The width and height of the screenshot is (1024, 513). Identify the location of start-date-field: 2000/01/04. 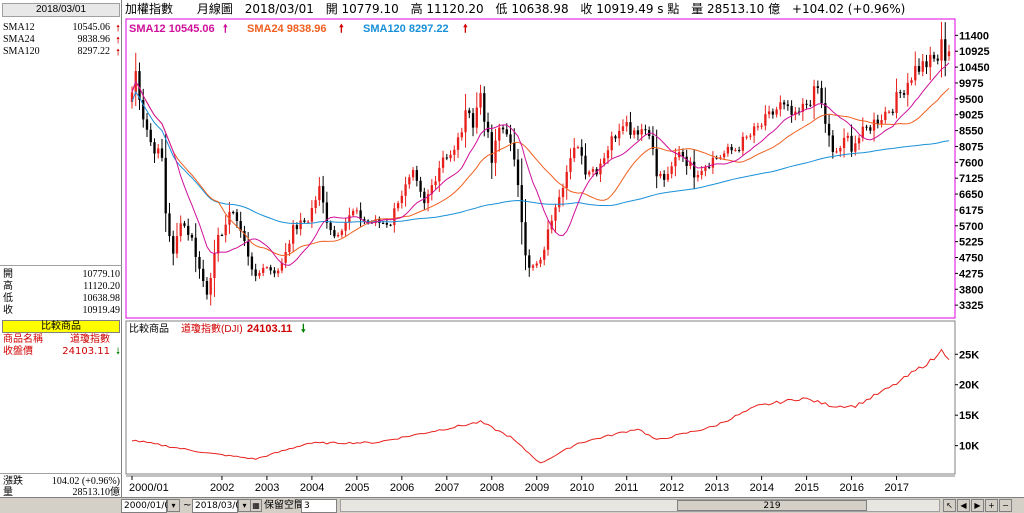
(148, 506).